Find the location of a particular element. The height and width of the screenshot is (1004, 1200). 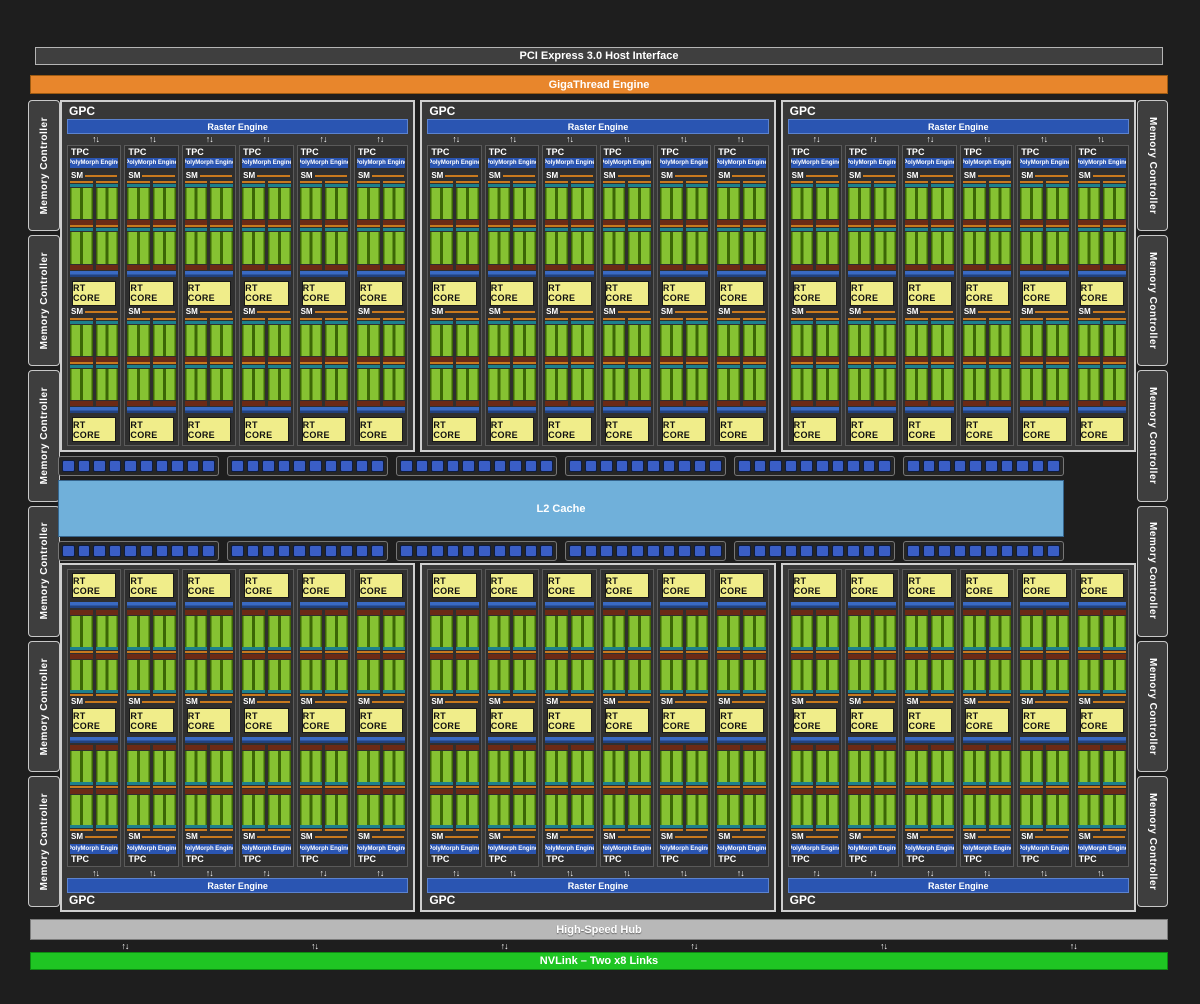

arrow-cell: ↑↓ is located at coordinates (986, 139).